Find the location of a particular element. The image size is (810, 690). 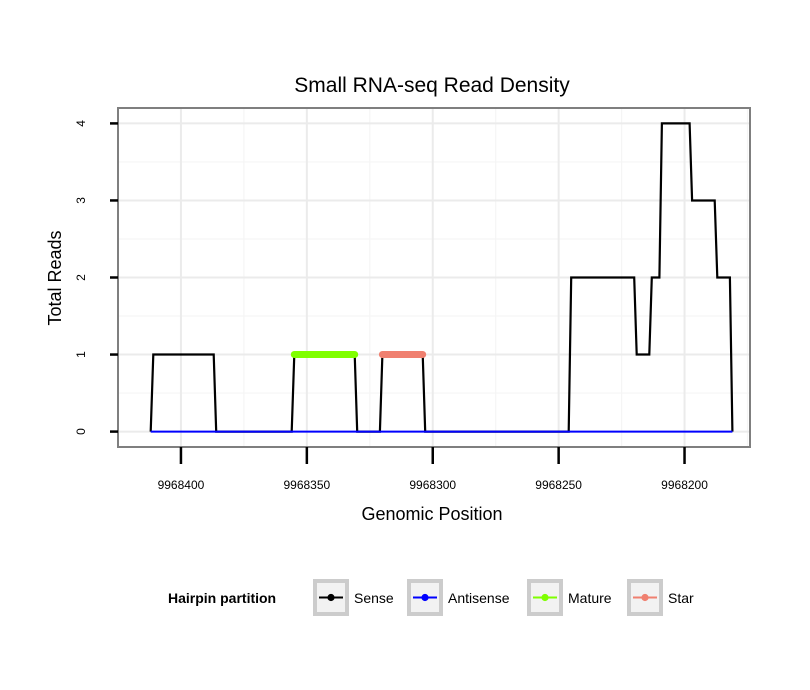

y-axis: 0 1 2 3 4 is located at coordinates (96, 277).